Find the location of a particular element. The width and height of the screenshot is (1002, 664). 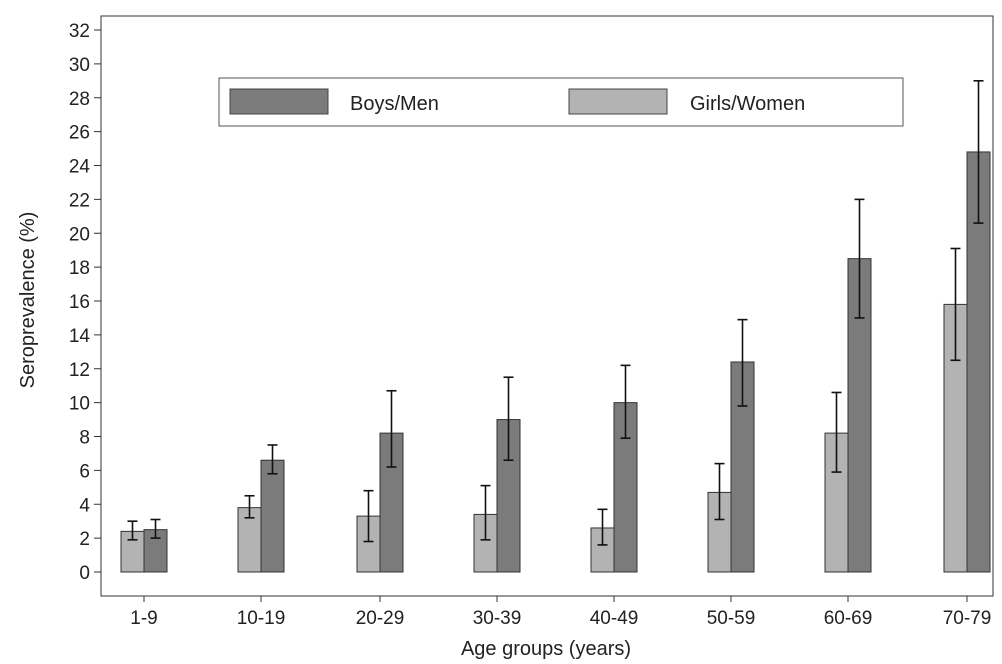

x-tick-label: 30-39 is located at coordinates (497, 618).